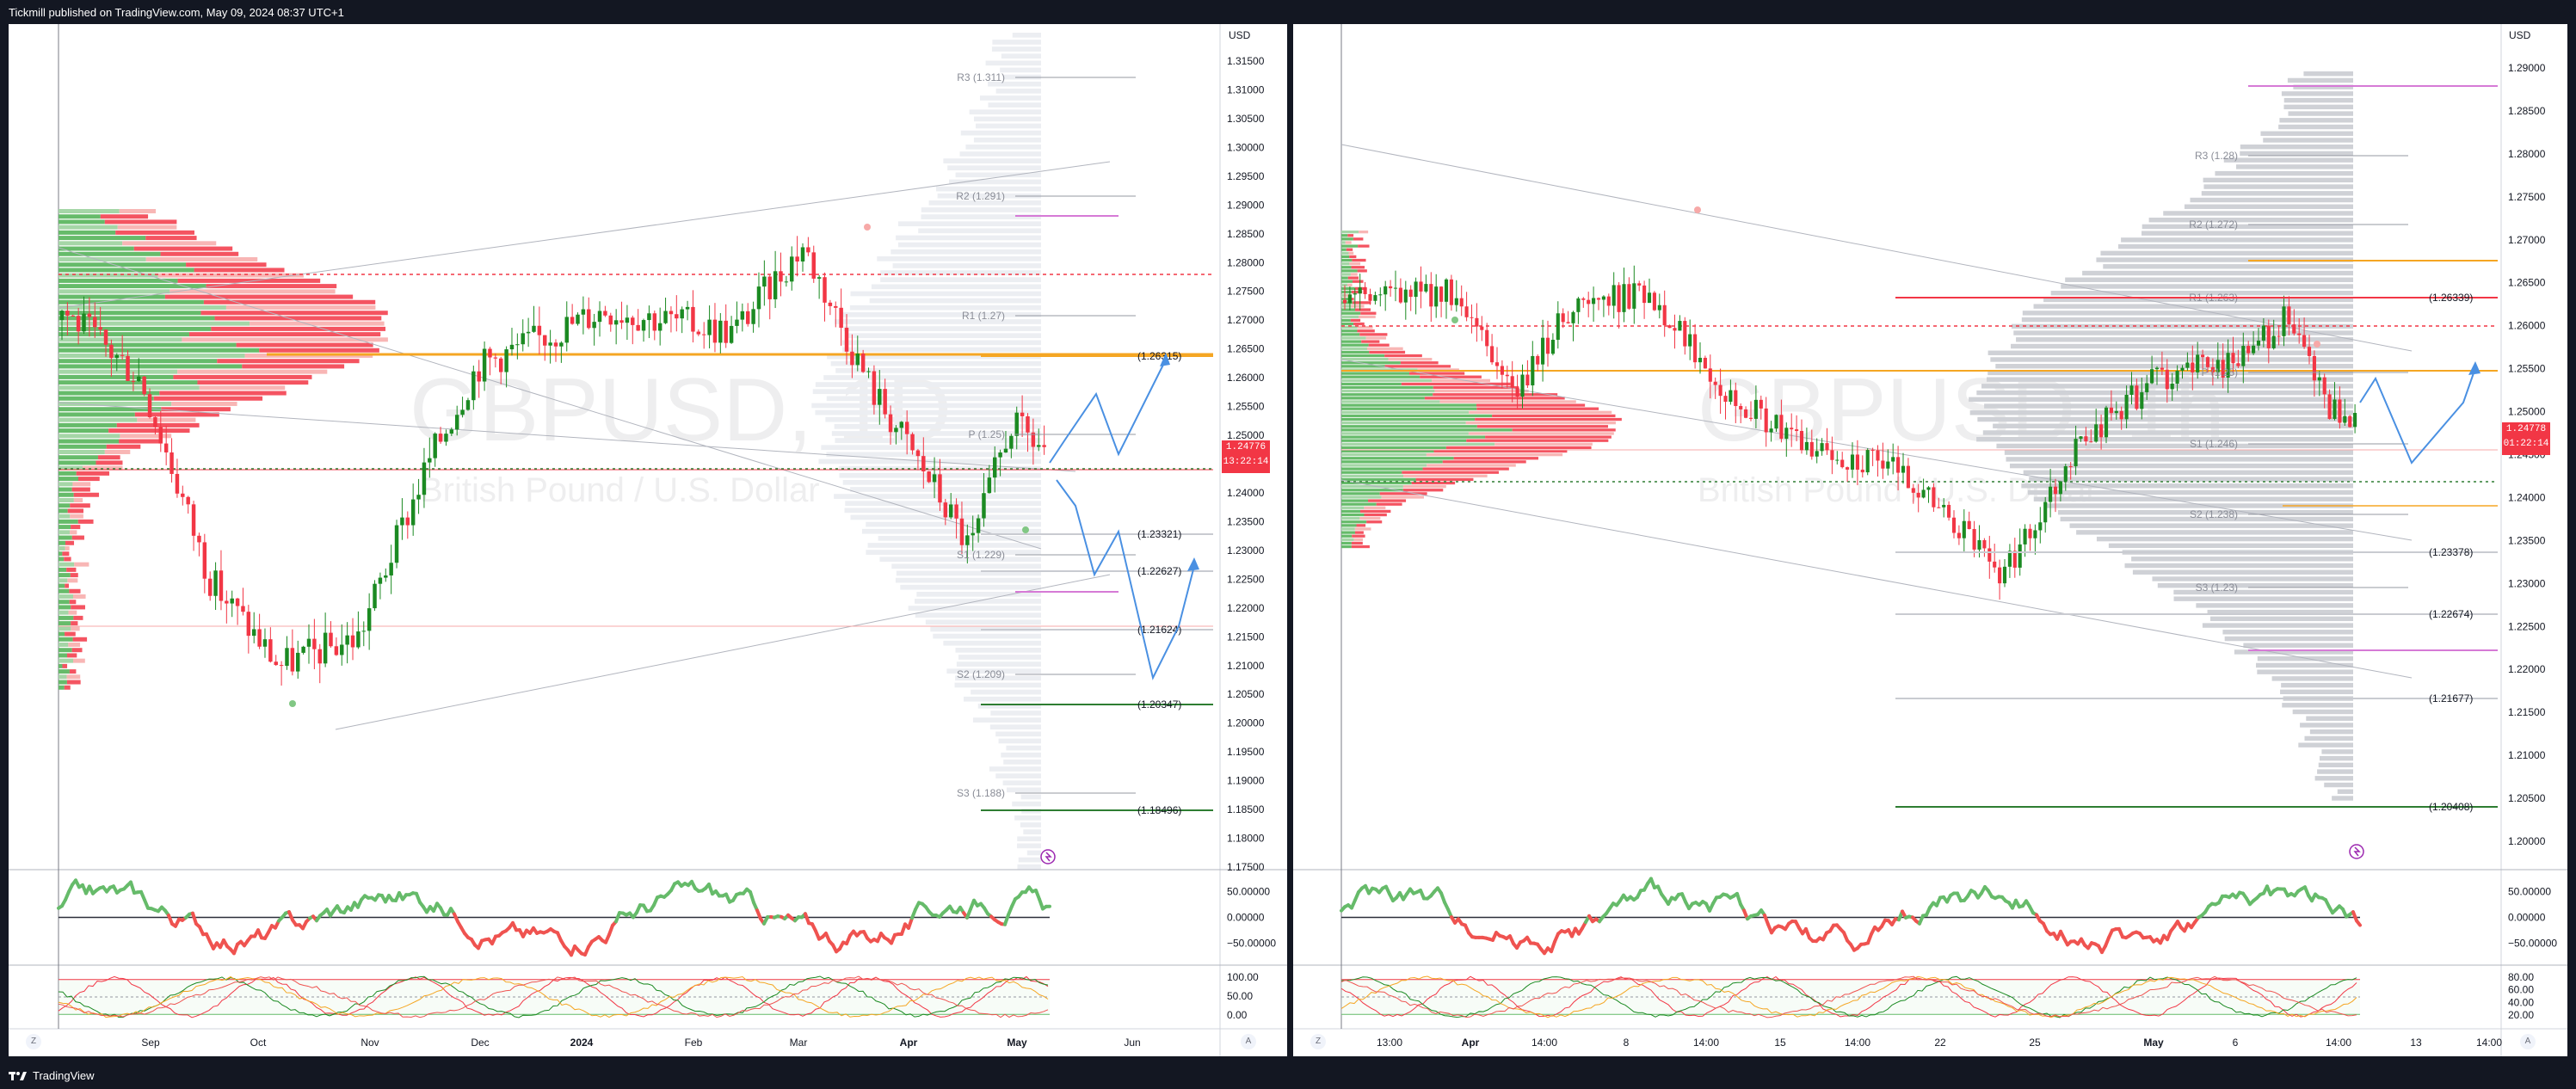 This screenshot has height=1089, width=2576. I want to click on left-auto-scale-button: A, so click(1249, 1041).